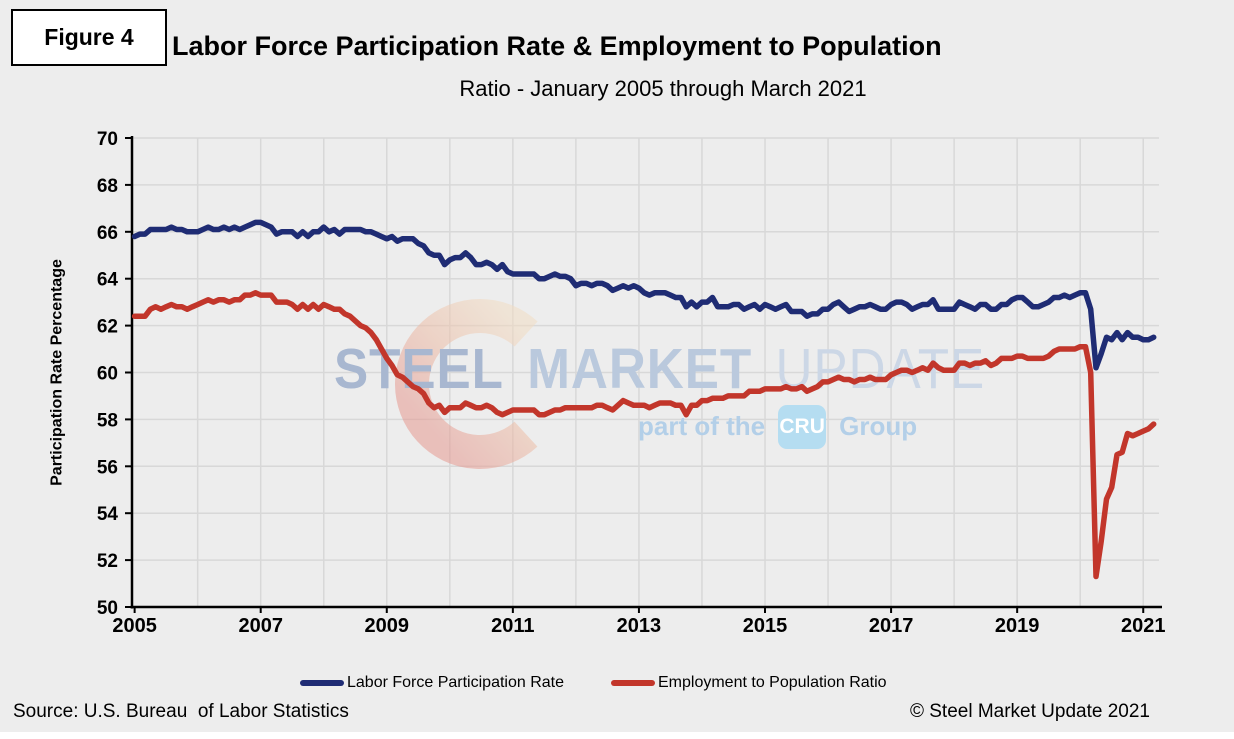 The image size is (1234, 739). I want to click on bottom-strip, so click(617, 735).